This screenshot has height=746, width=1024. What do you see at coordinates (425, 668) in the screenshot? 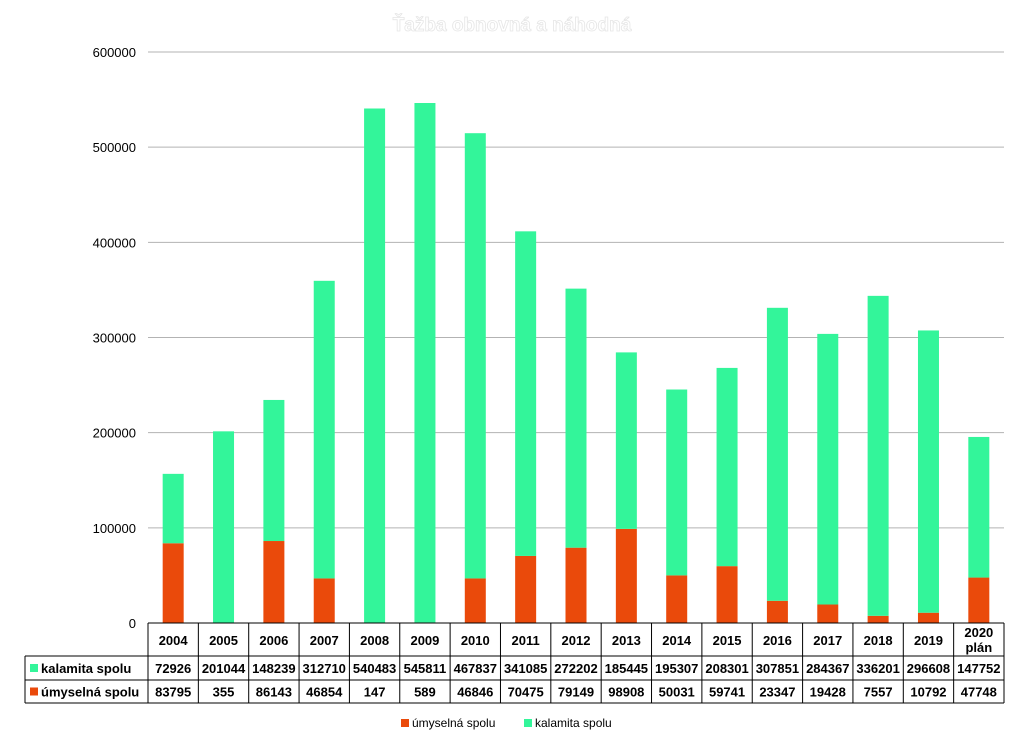
I see `table-value-cell: 545811` at bounding box center [425, 668].